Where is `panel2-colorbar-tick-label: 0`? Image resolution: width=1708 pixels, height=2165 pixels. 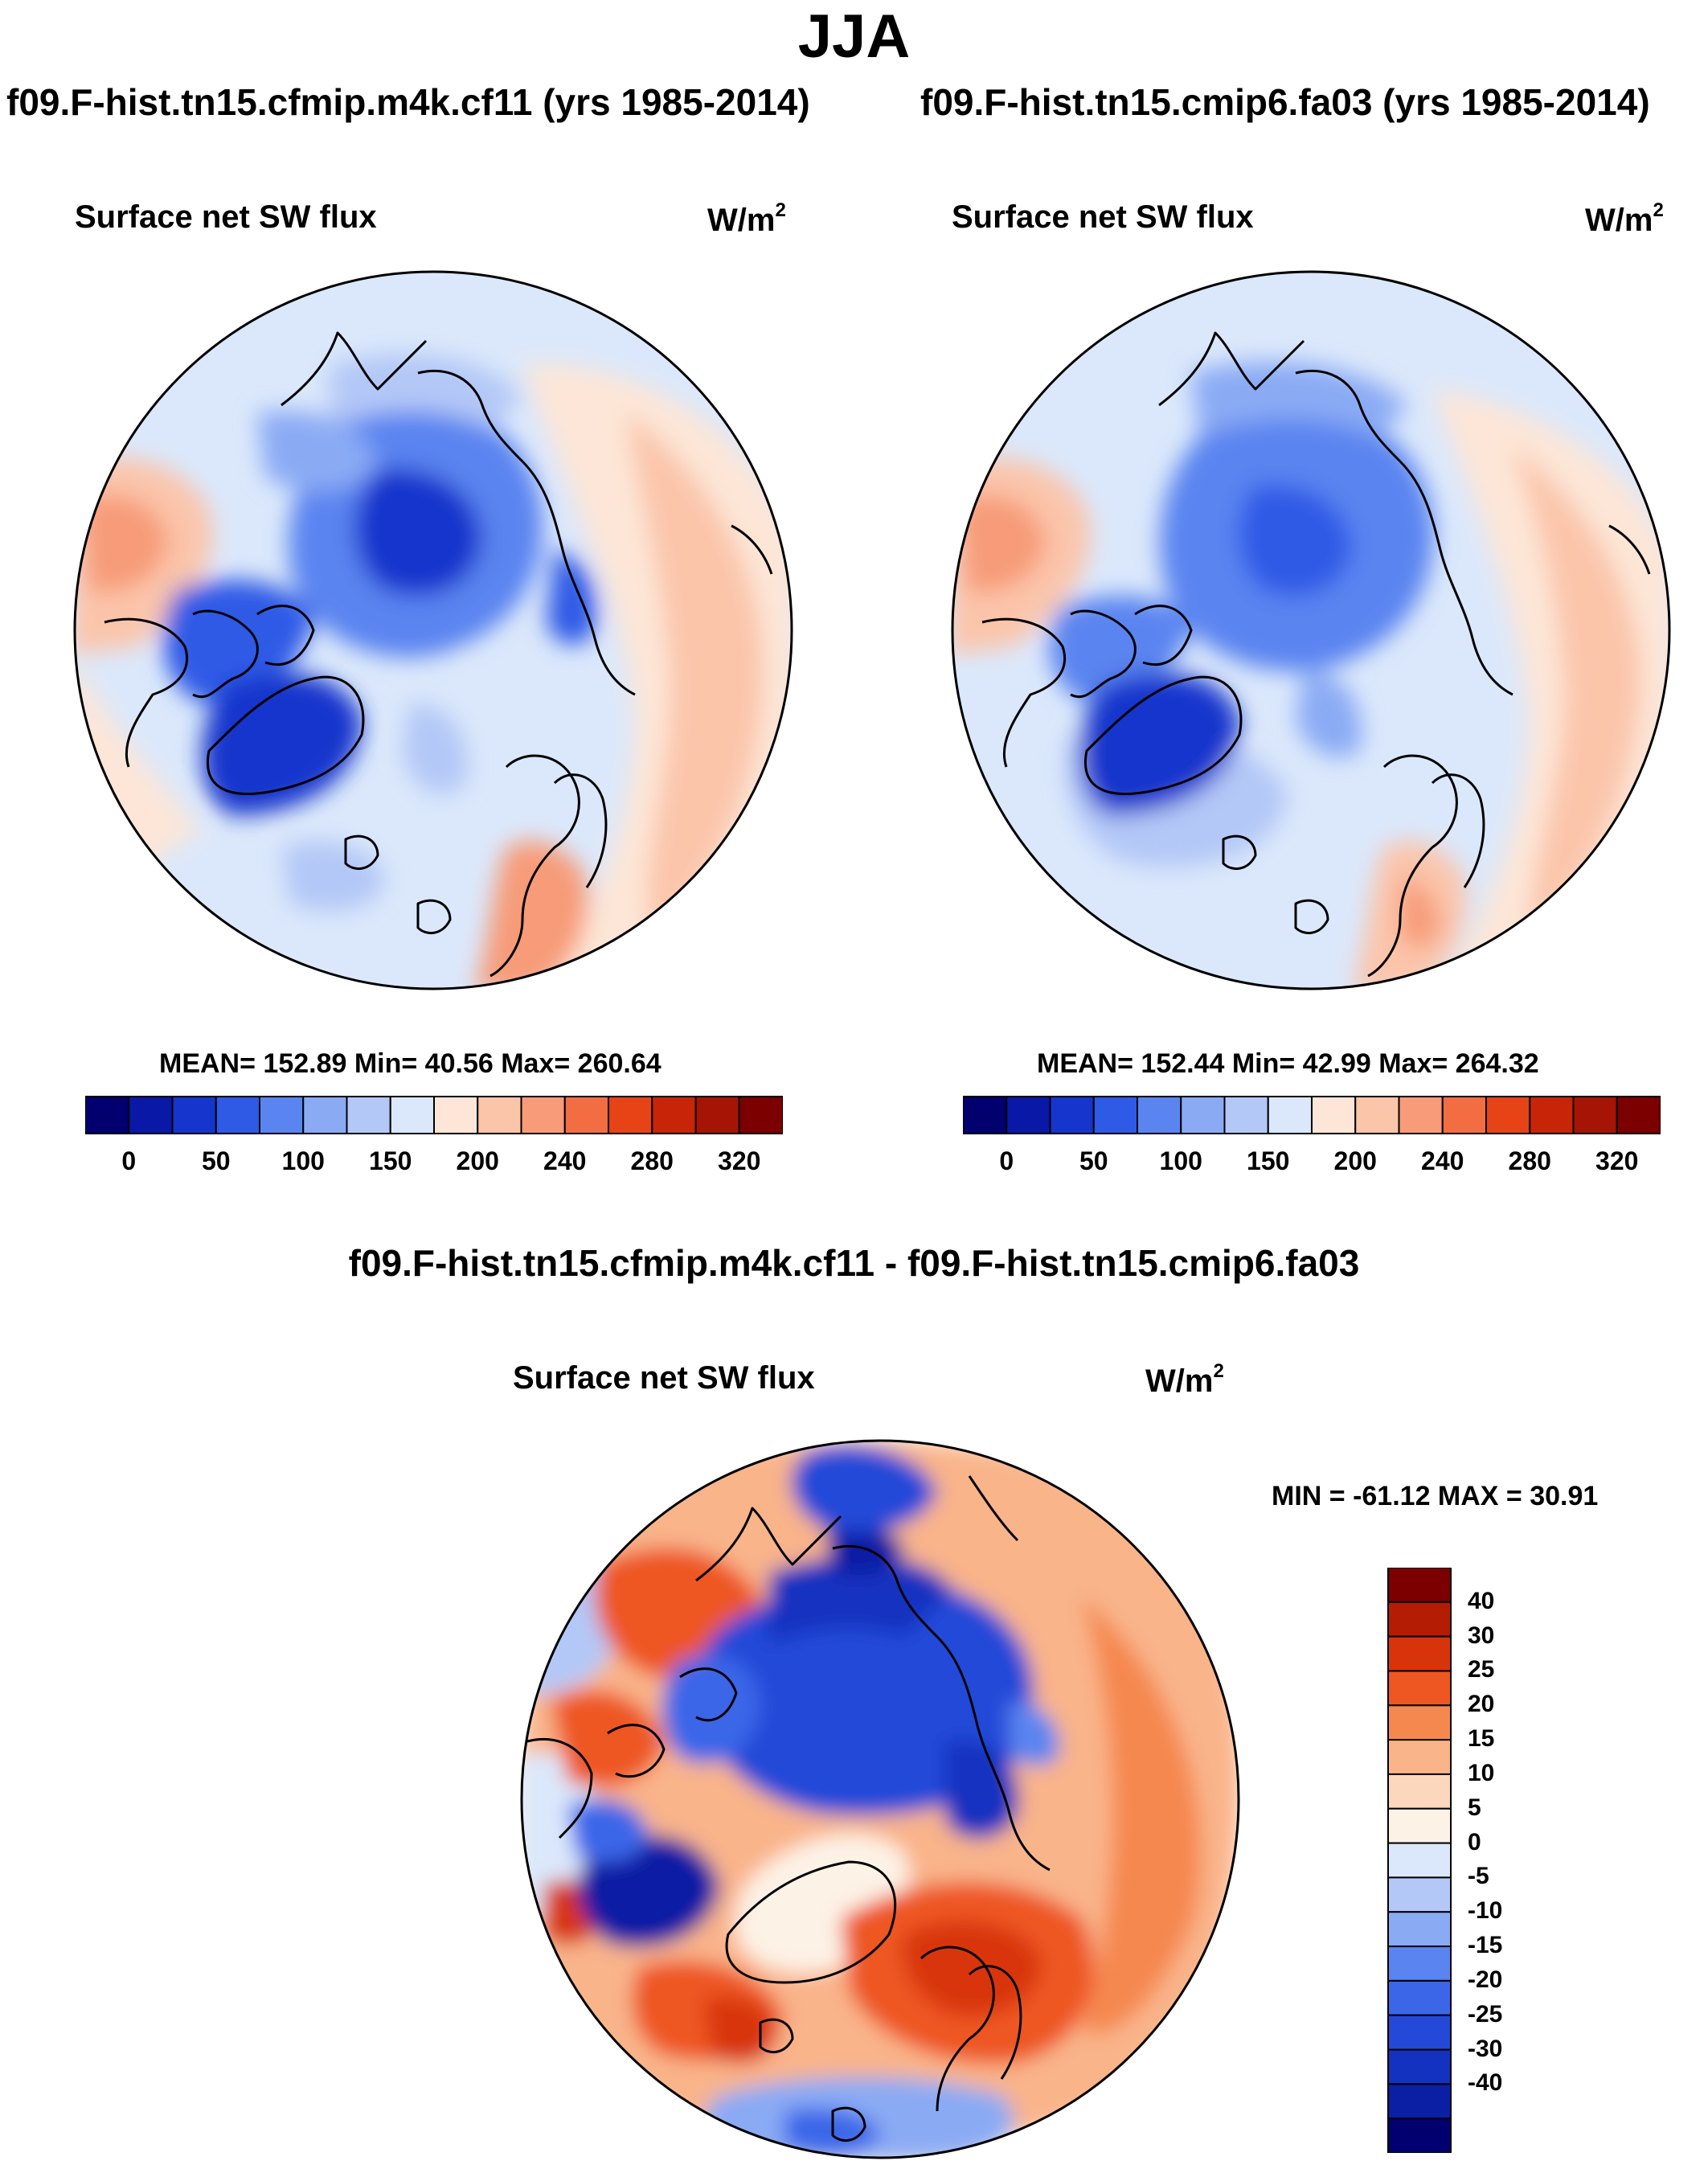
panel2-colorbar-tick-label: 0 is located at coordinates (1006, 1160).